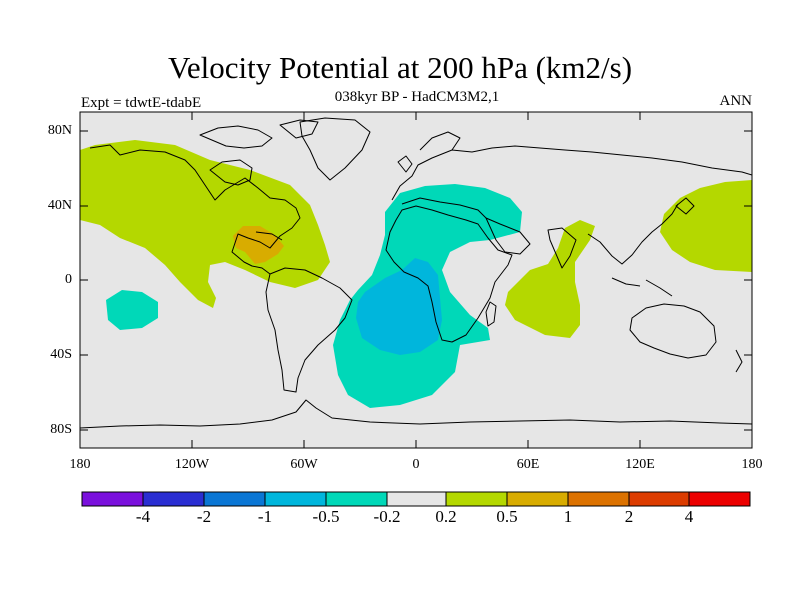  I want to click on india-coastline, so click(562, 248).